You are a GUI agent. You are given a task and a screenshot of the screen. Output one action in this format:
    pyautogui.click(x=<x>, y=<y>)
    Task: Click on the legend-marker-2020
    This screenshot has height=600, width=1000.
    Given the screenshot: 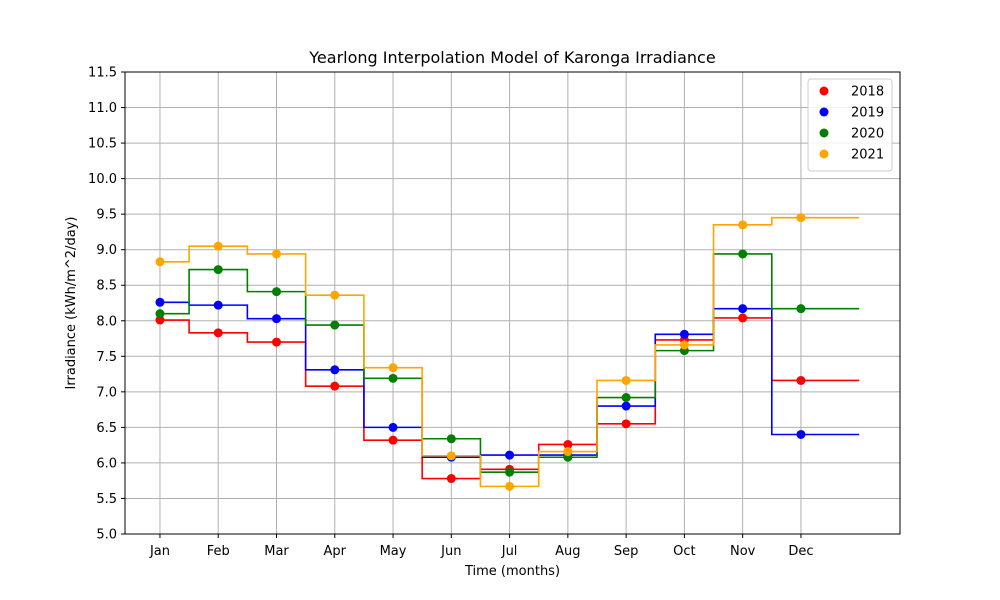 What is the action you would take?
    pyautogui.click(x=824, y=133)
    